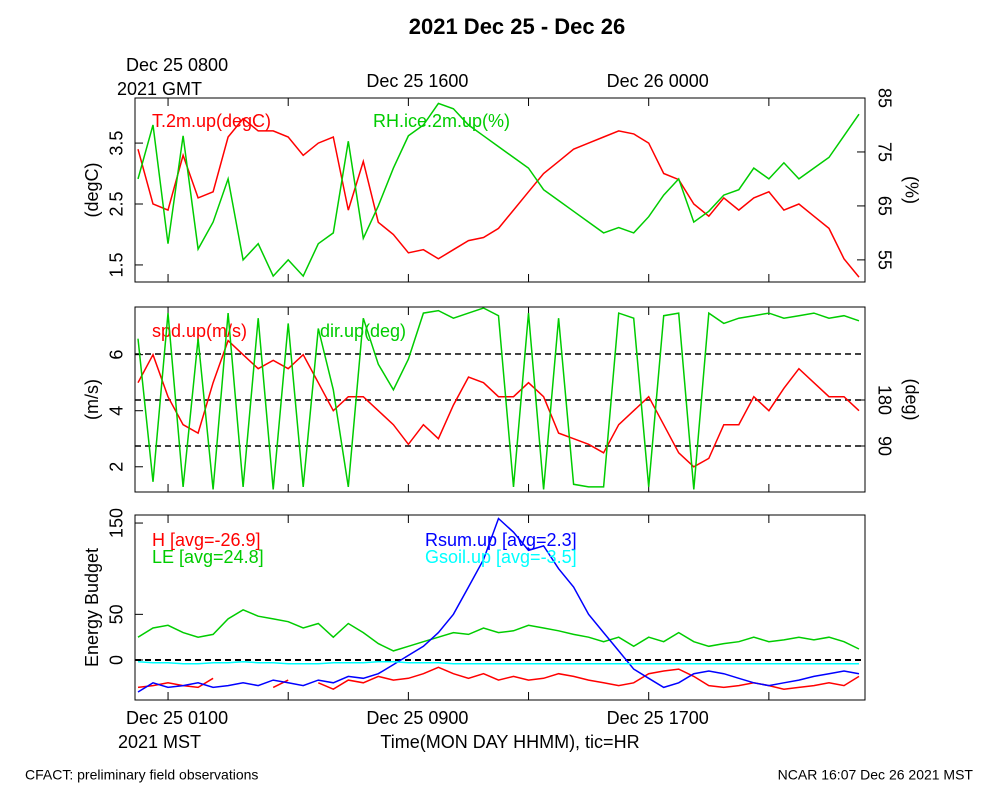 This screenshot has height=800, width=1000. I want to click on y-axis-label: (m/s), so click(92, 399).